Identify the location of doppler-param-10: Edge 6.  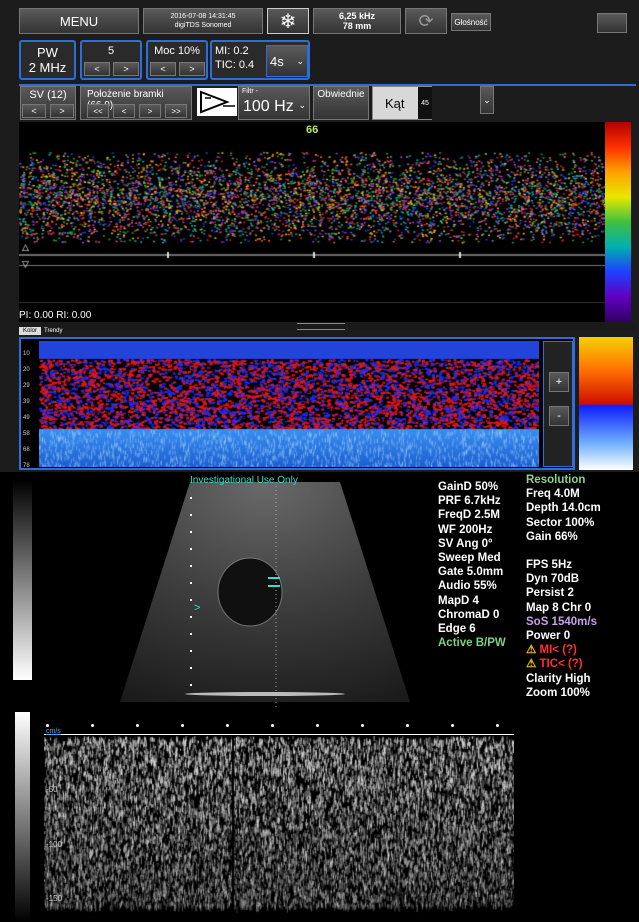
(457, 629).